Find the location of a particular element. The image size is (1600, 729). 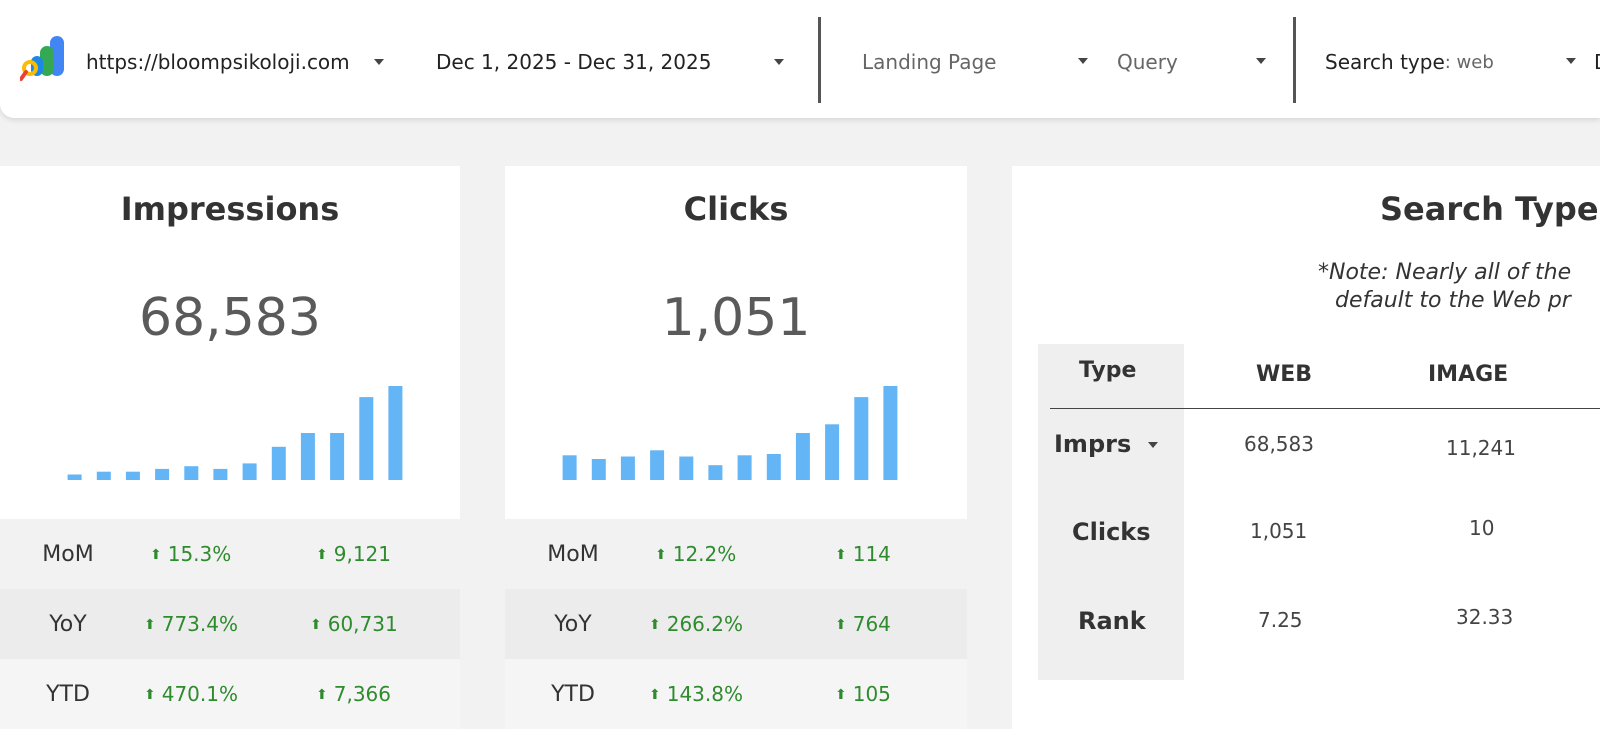

search-type-chevron-down-icon is located at coordinates (1571, 61).